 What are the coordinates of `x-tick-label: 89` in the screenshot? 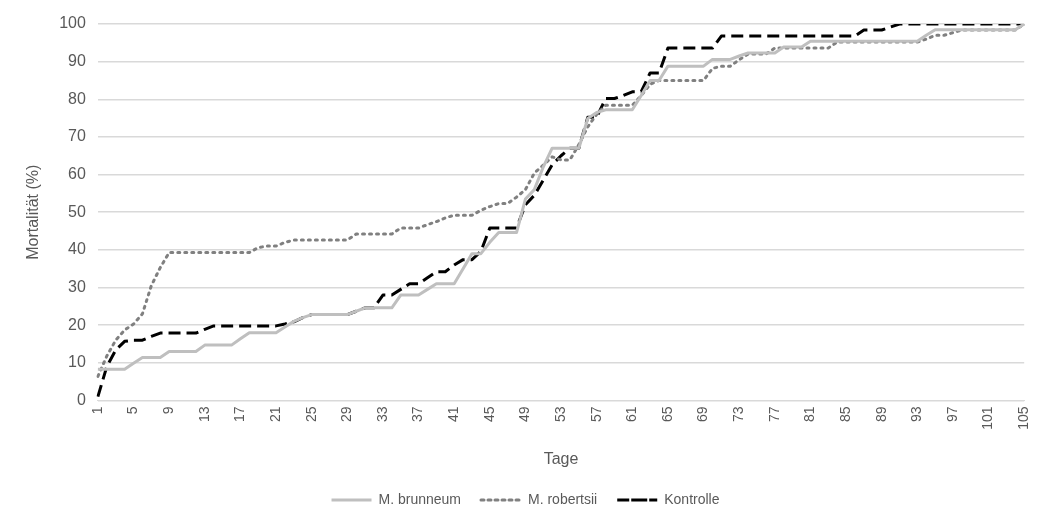 It's located at (880, 414).